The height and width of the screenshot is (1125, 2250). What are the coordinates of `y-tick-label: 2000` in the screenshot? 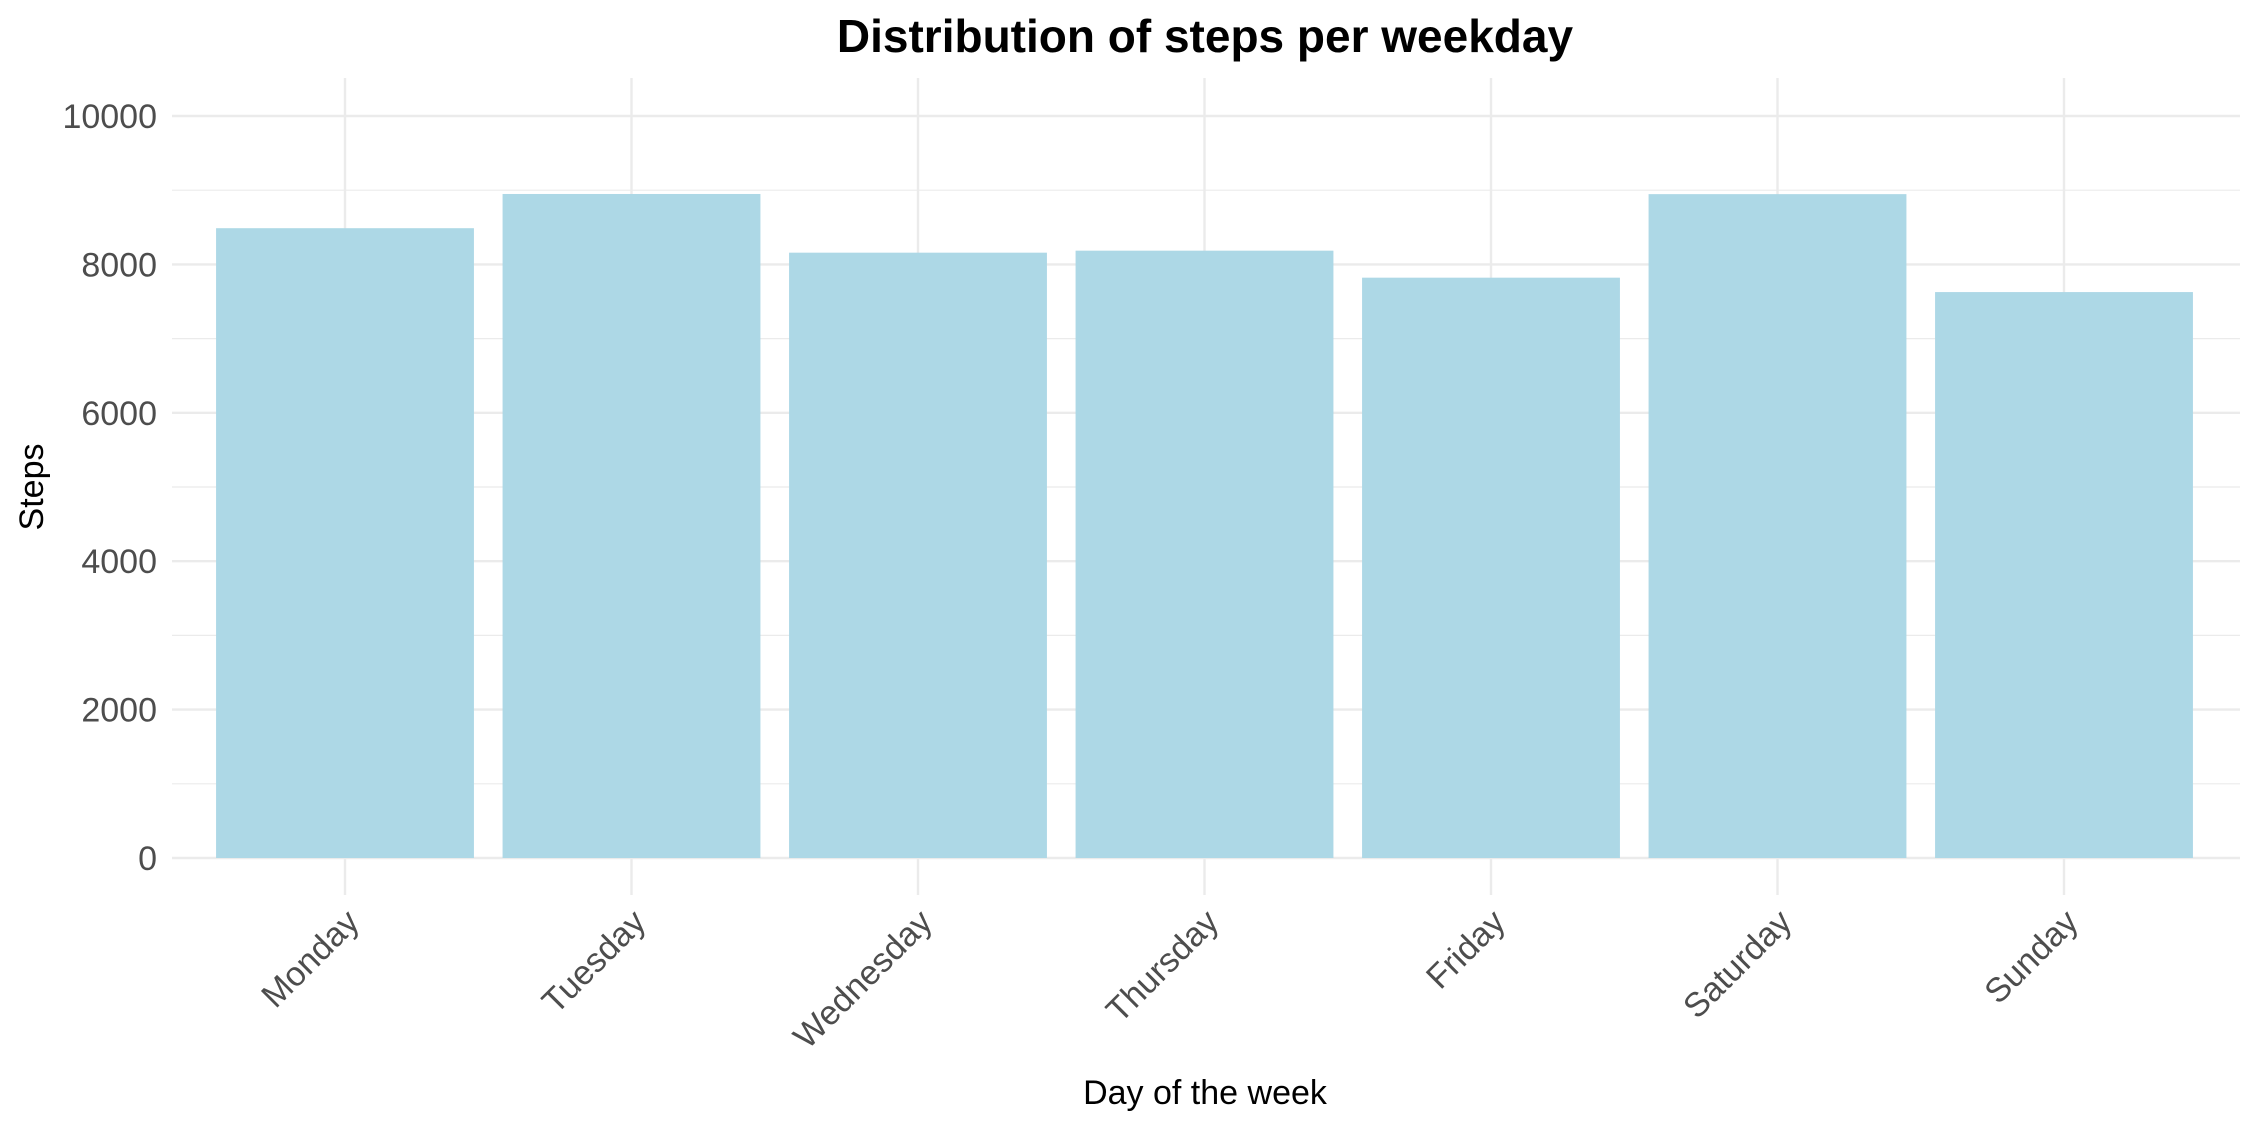 It's located at (119, 711).